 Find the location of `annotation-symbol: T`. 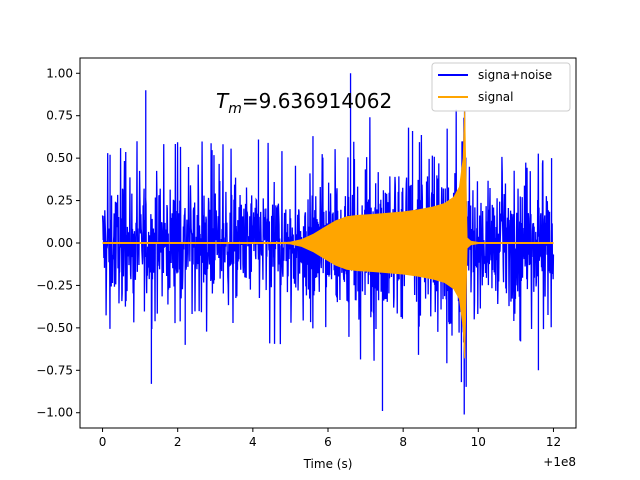

annotation-symbol: T is located at coordinates (223, 101).